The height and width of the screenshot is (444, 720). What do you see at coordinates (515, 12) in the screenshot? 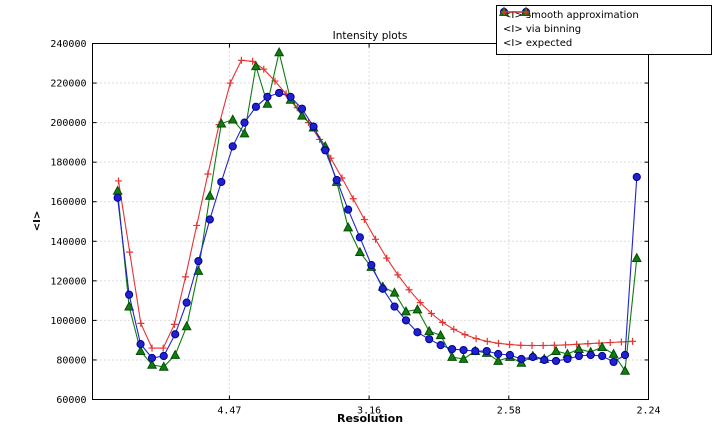
I see `legend-sample-red-plus-line` at bounding box center [515, 12].